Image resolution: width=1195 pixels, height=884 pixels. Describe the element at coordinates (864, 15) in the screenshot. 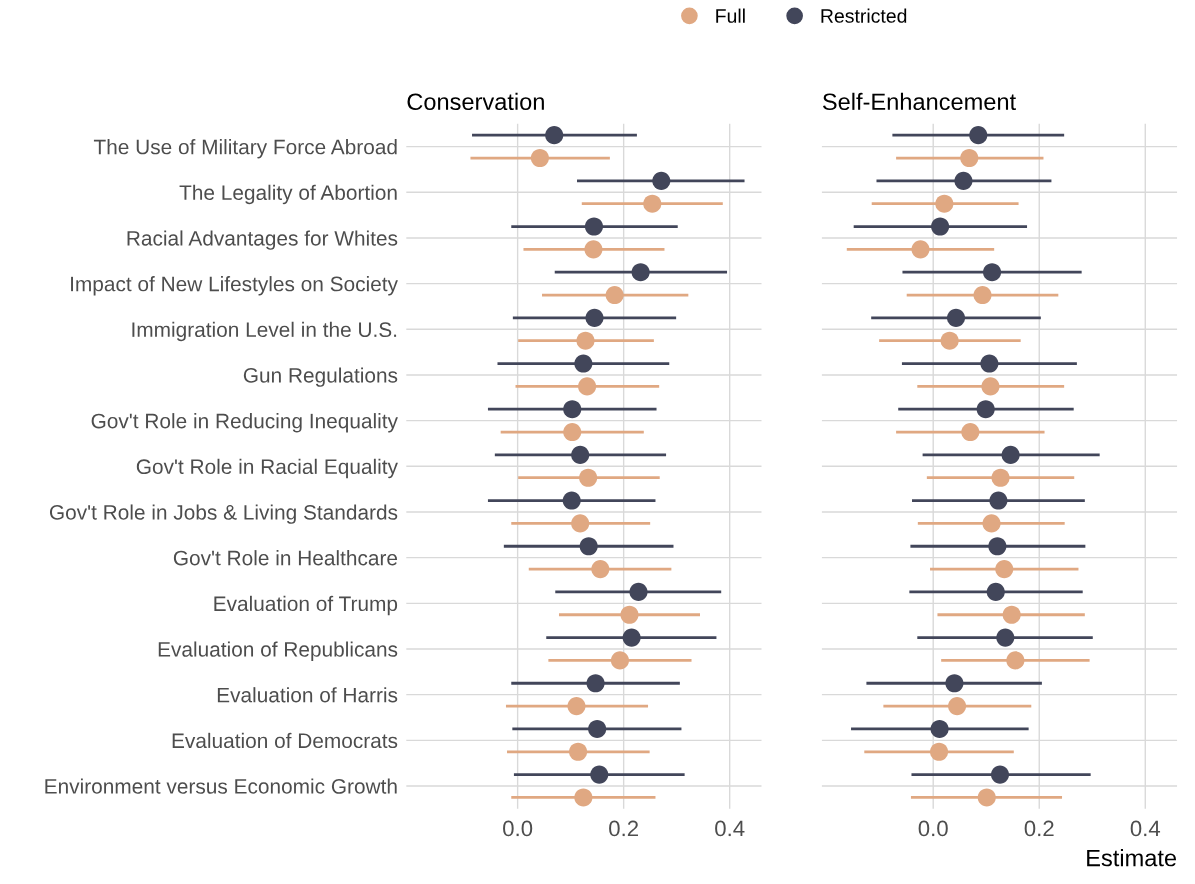

I see `legend-label: Restricted` at that location.